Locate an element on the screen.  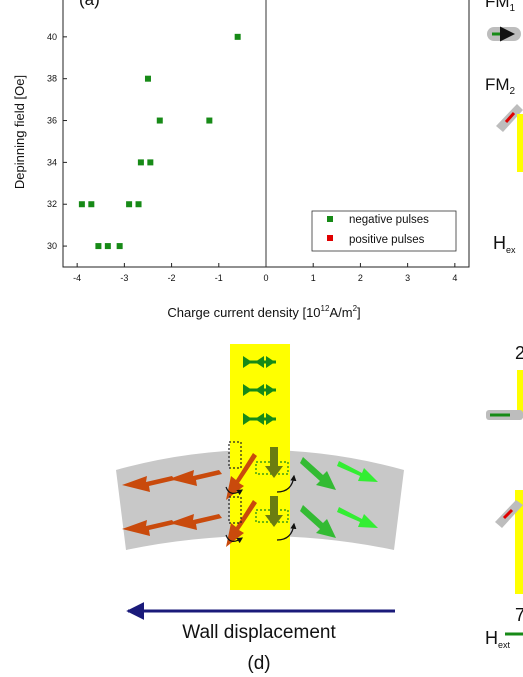
legend: negative pulses positive pulses is located at coordinates (384, 231).